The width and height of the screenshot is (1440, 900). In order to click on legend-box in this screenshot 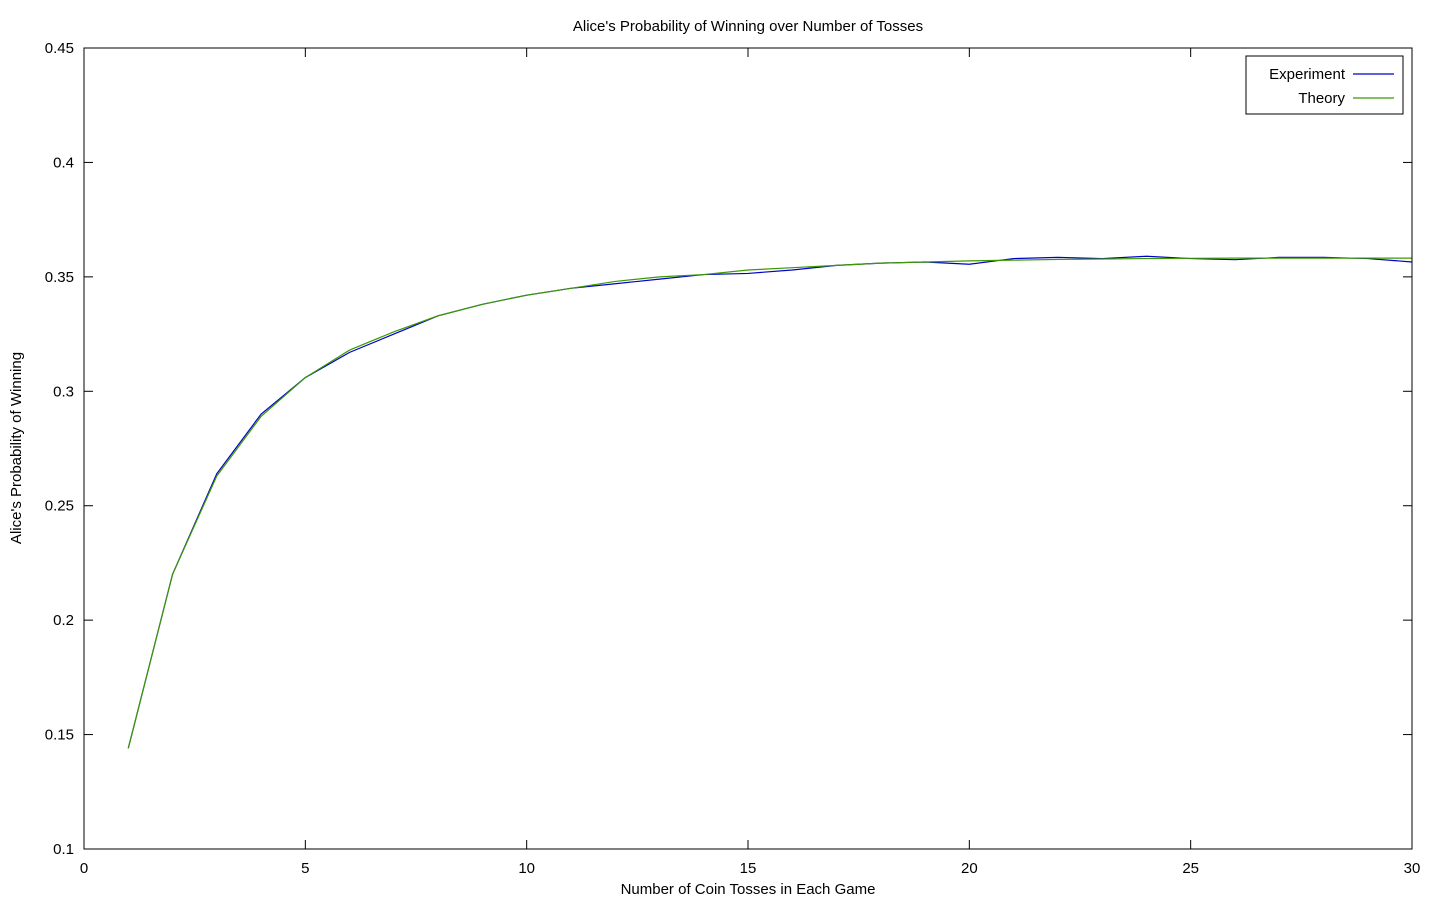, I will do `click(1324, 85)`.